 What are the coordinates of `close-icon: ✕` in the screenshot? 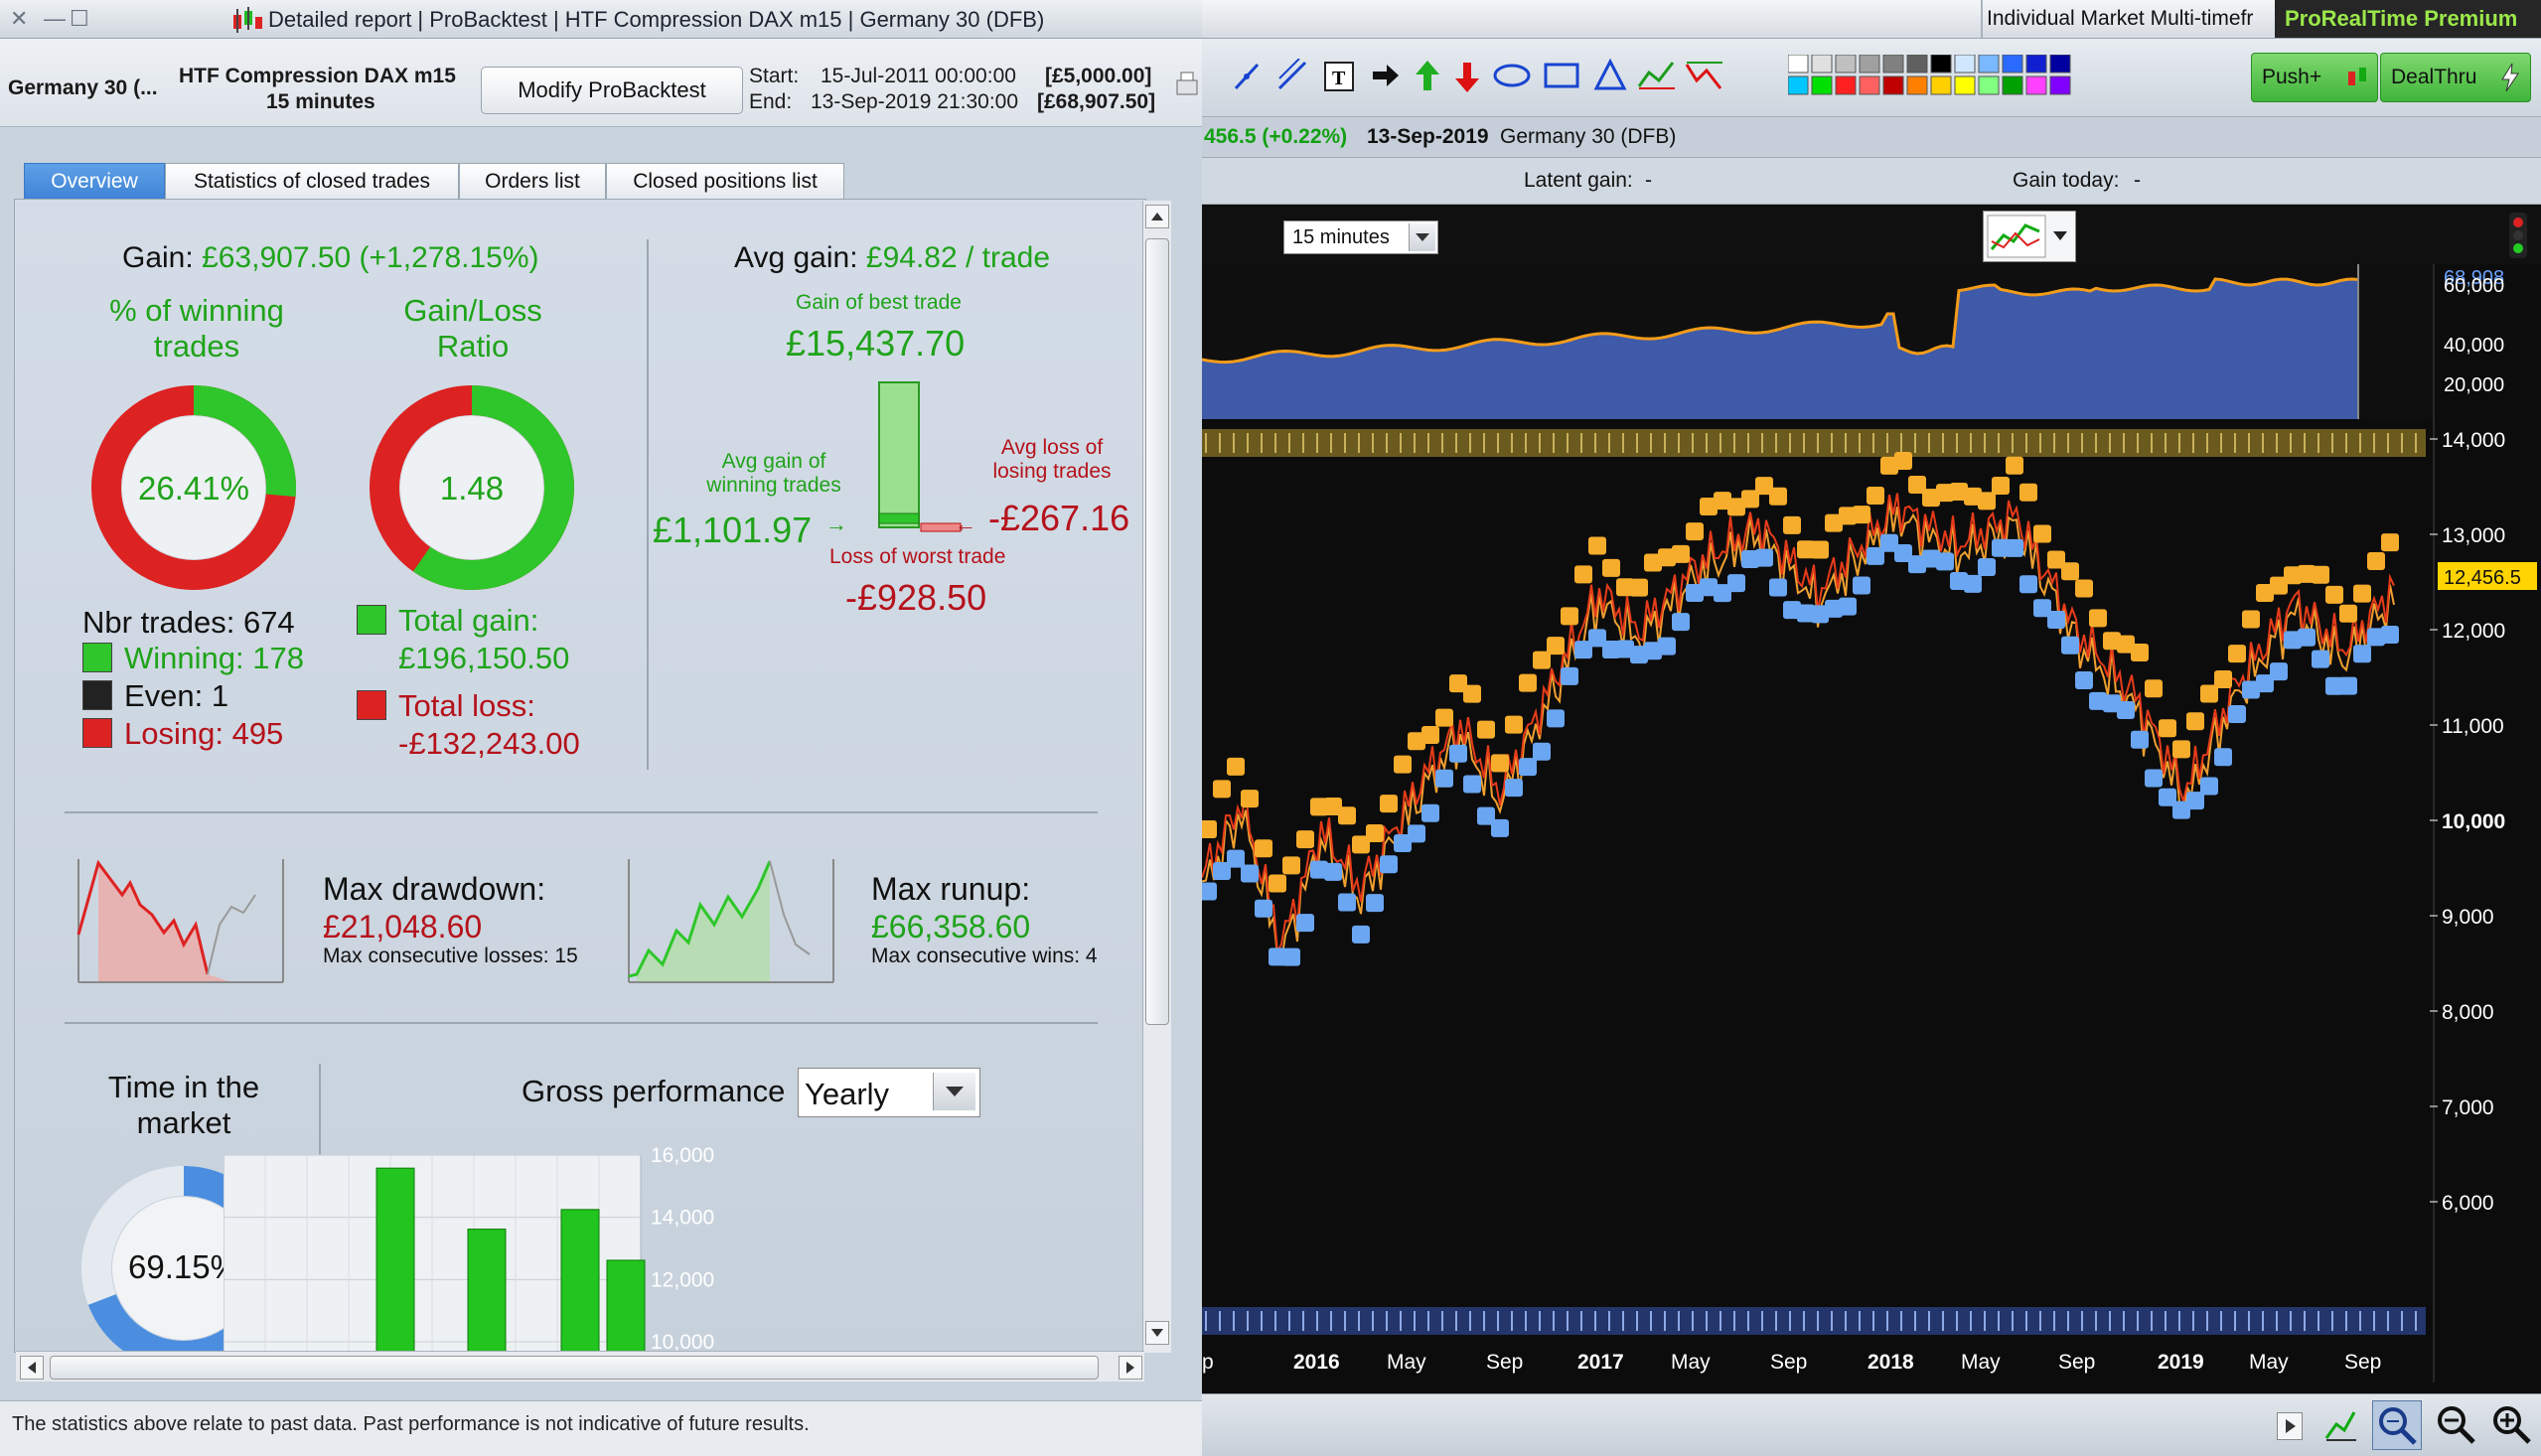 It's located at (19, 18).